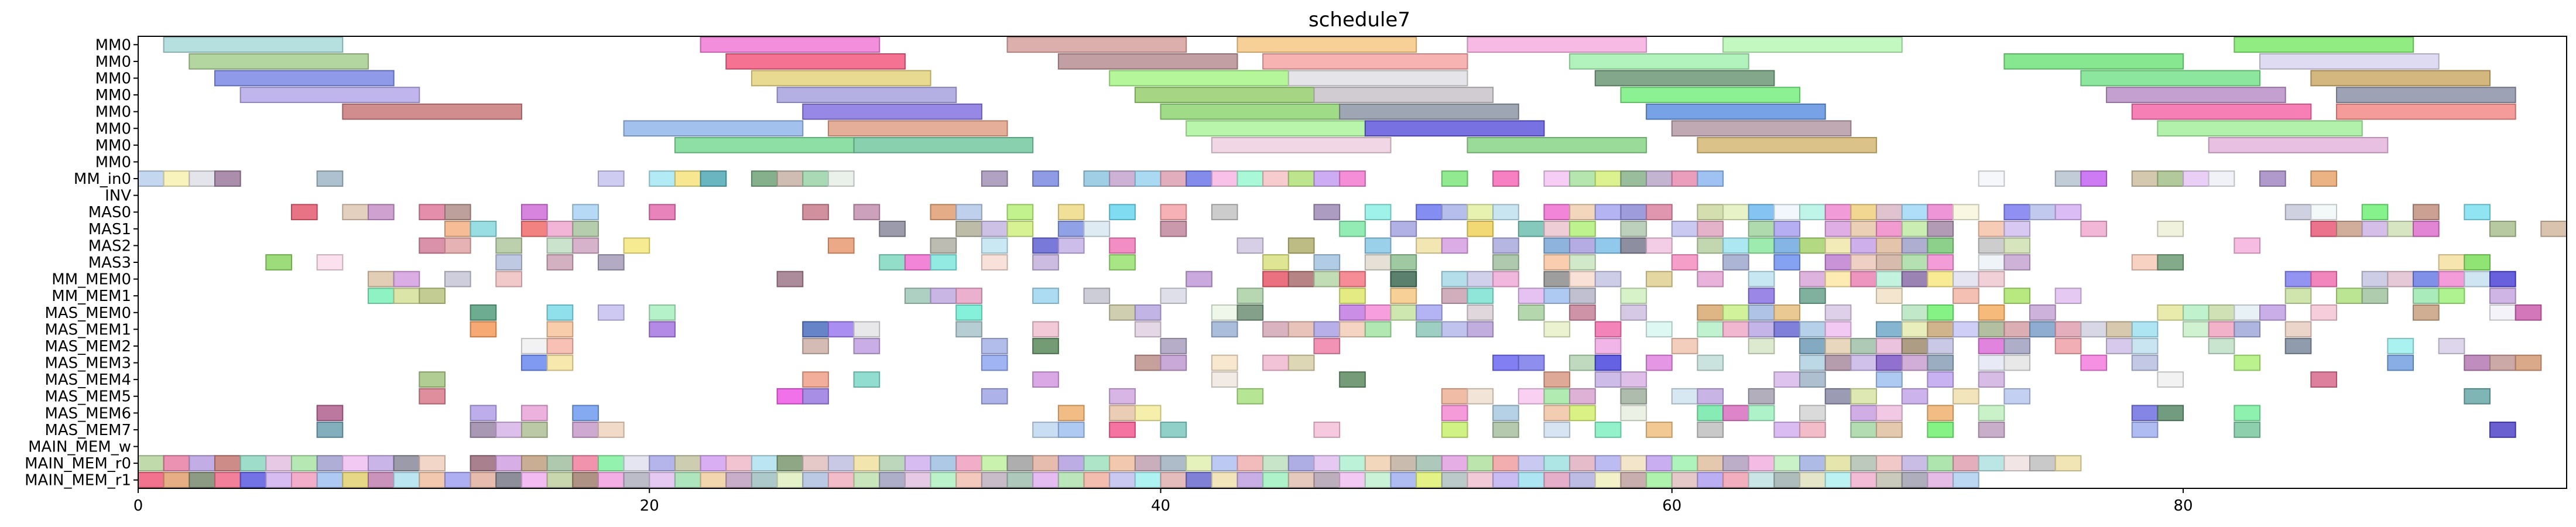 This screenshot has height=527, width=2576. Describe the element at coordinates (102, 179) in the screenshot. I see `y-tick-label: MM_in0` at that location.